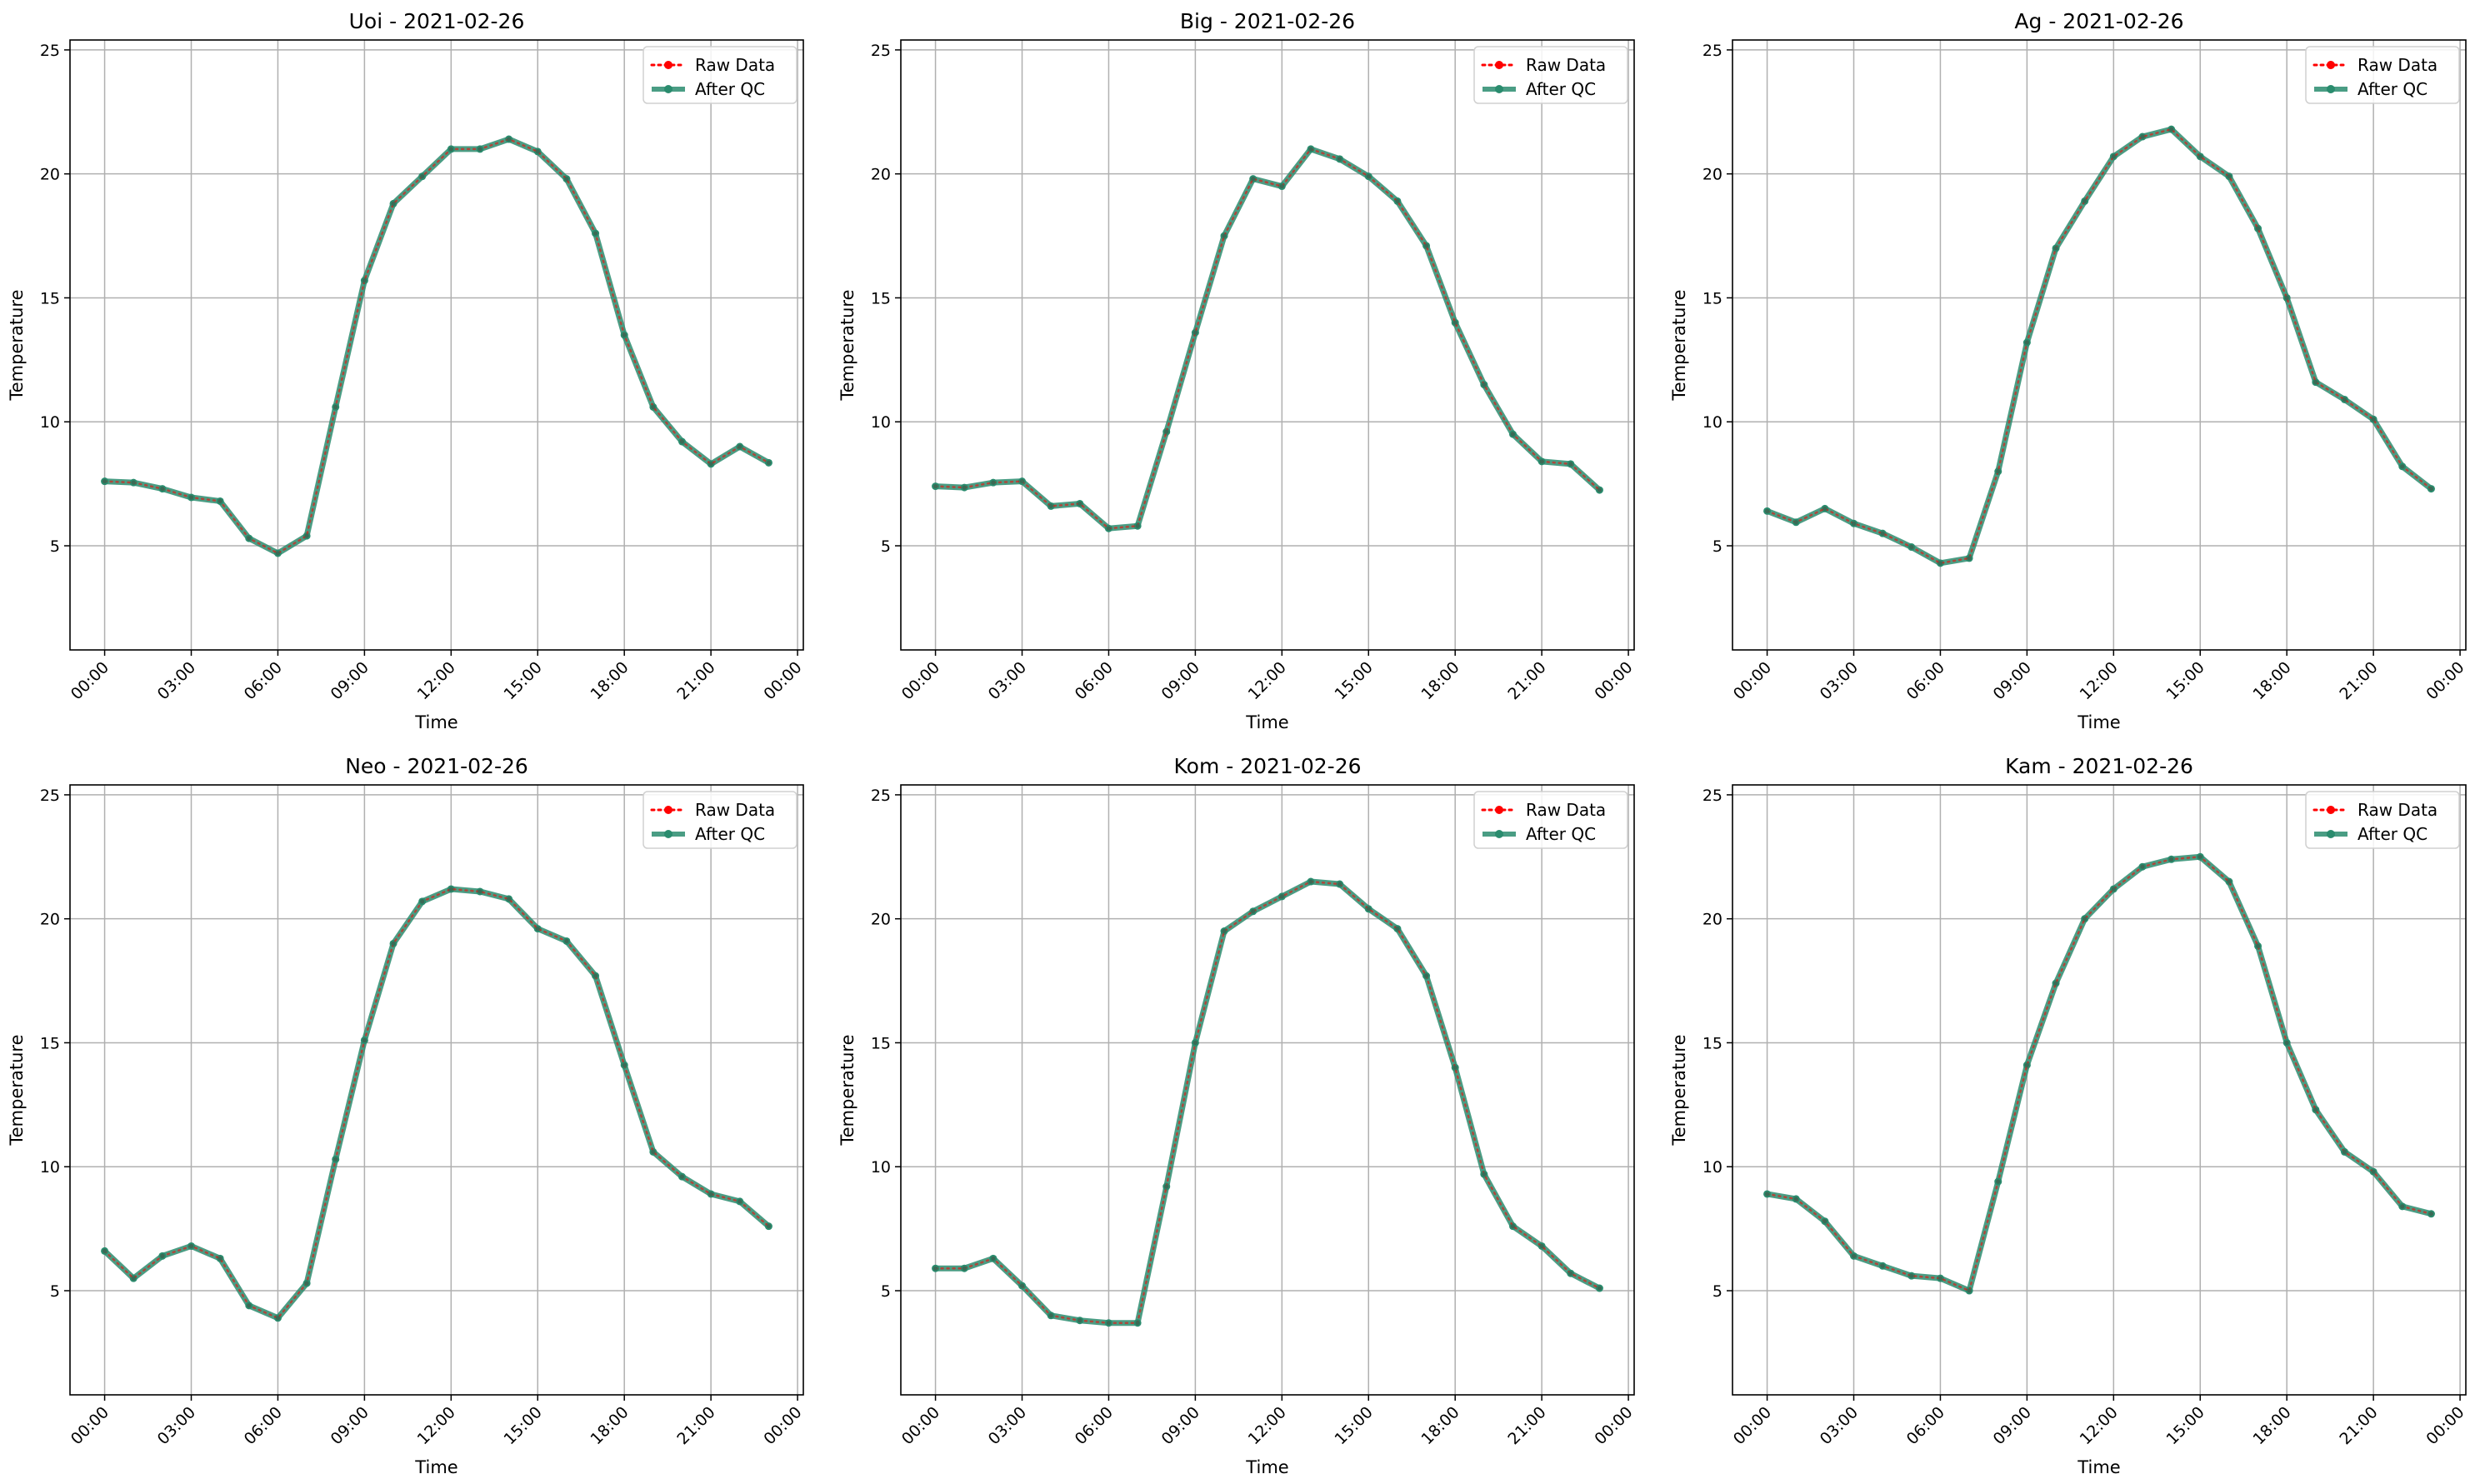 This screenshot has height=1484, width=2485. Describe the element at coordinates (1712, 422) in the screenshot. I see `y-tick-label: 10` at that location.